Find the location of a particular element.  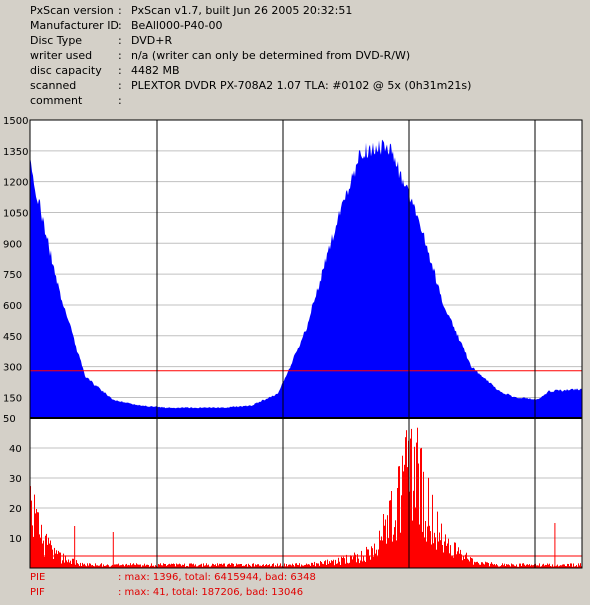

info-colon: : is located at coordinates (120, 100).